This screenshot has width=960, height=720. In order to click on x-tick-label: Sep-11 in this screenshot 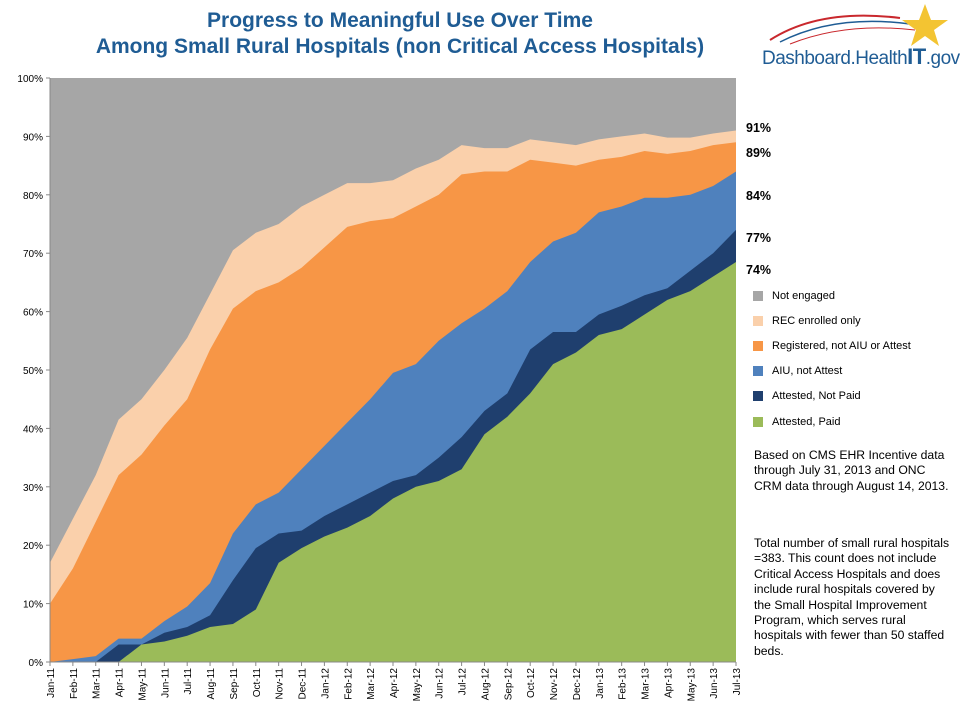, I will do `click(234, 684)`.